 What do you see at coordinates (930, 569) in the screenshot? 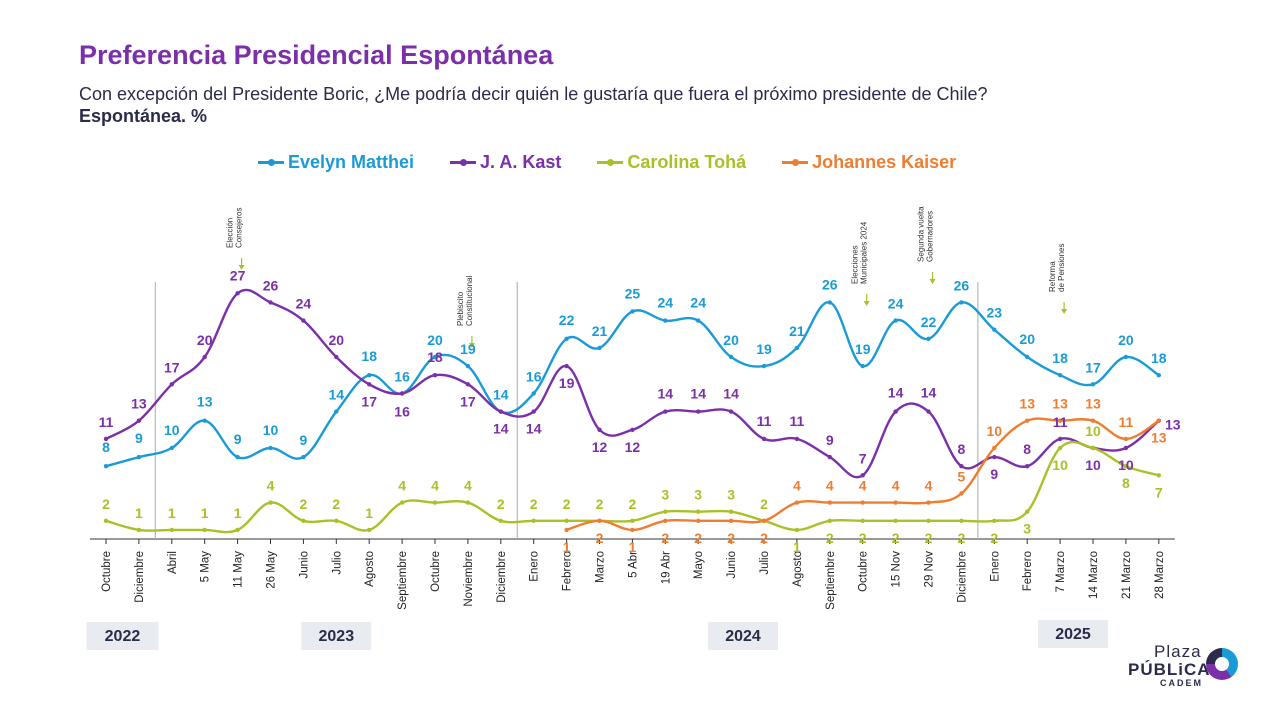
I see `x-tick-label: 29 Nov` at bounding box center [930, 569].